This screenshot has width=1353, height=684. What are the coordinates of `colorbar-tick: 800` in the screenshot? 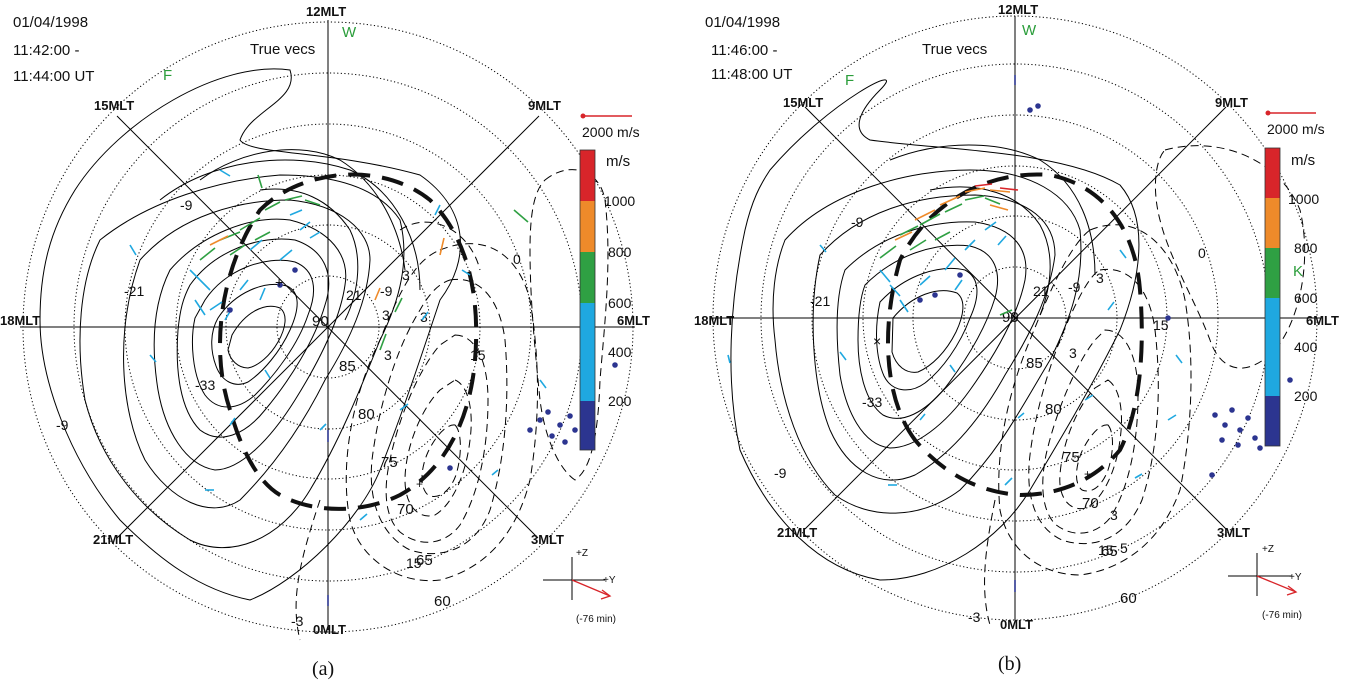 It's located at (1306, 248).